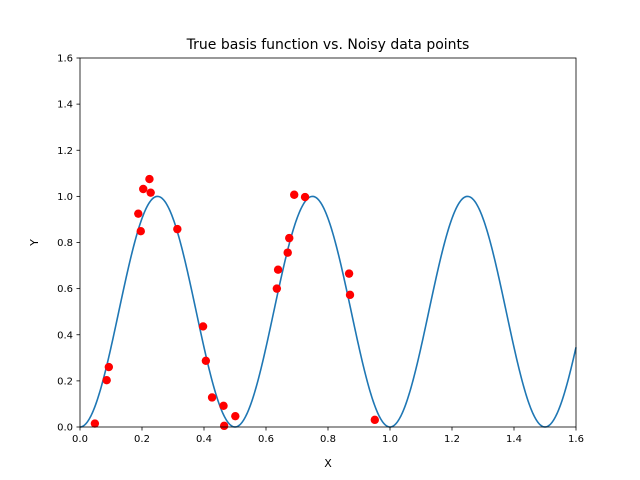 The image size is (640, 480). Describe the element at coordinates (65, 428) in the screenshot. I see `y-tick-label: 0.0` at that location.